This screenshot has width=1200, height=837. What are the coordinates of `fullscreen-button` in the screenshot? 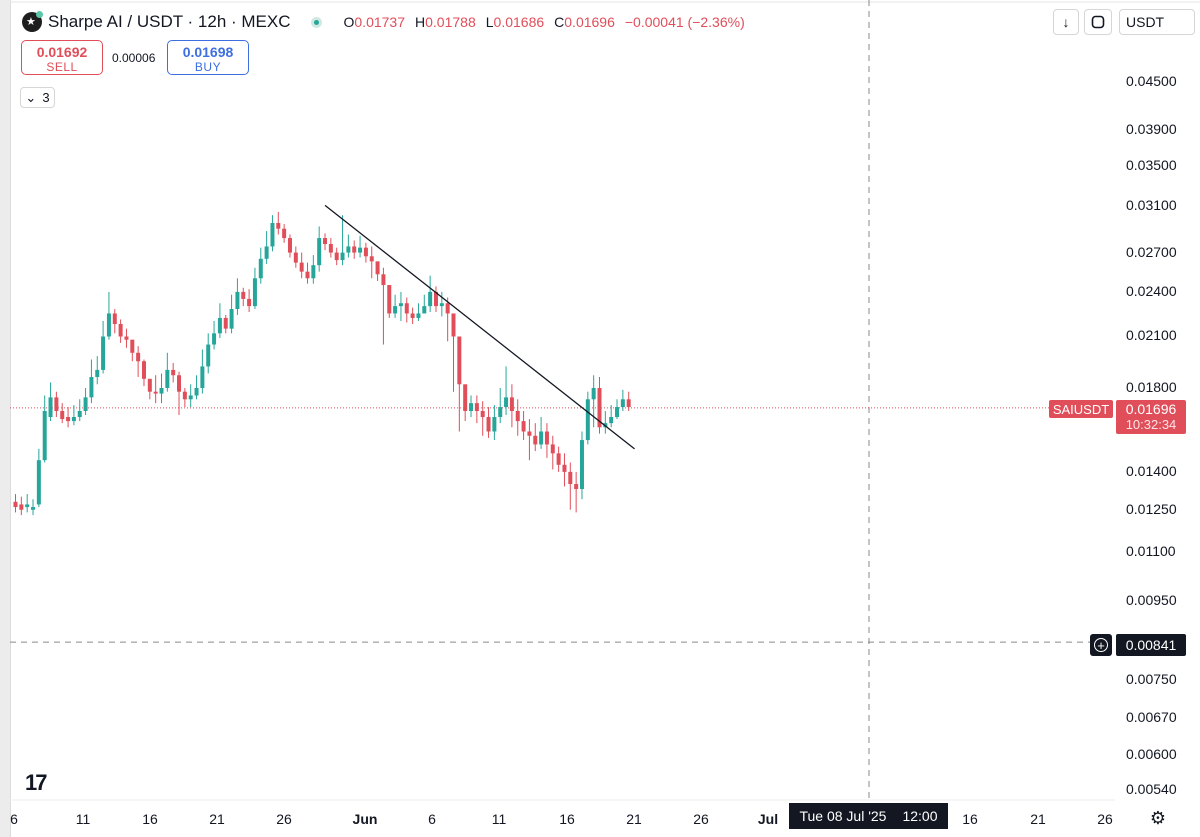 It's located at (1098, 22).